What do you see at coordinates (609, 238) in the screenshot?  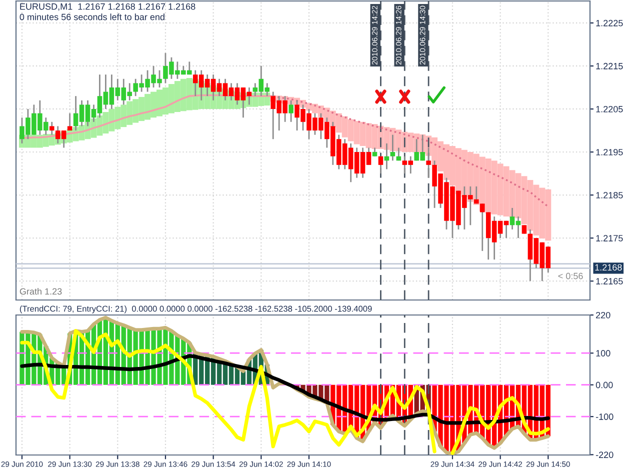 I see `y-tick-label: 1.2175` at bounding box center [609, 238].